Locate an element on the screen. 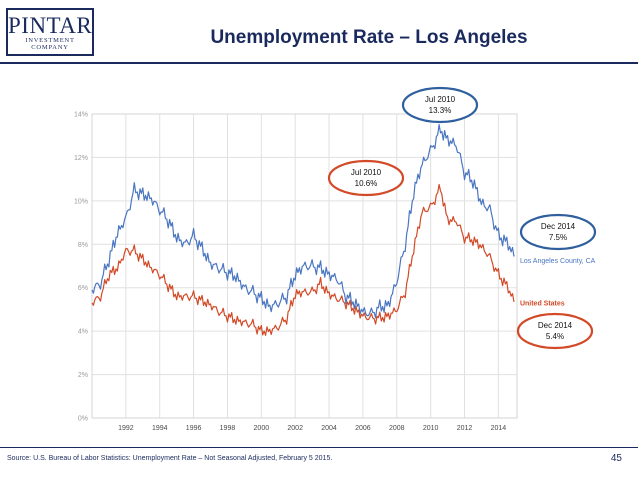 This screenshot has height=479, width=638. x-tick-label: 2010 is located at coordinates (431, 428).